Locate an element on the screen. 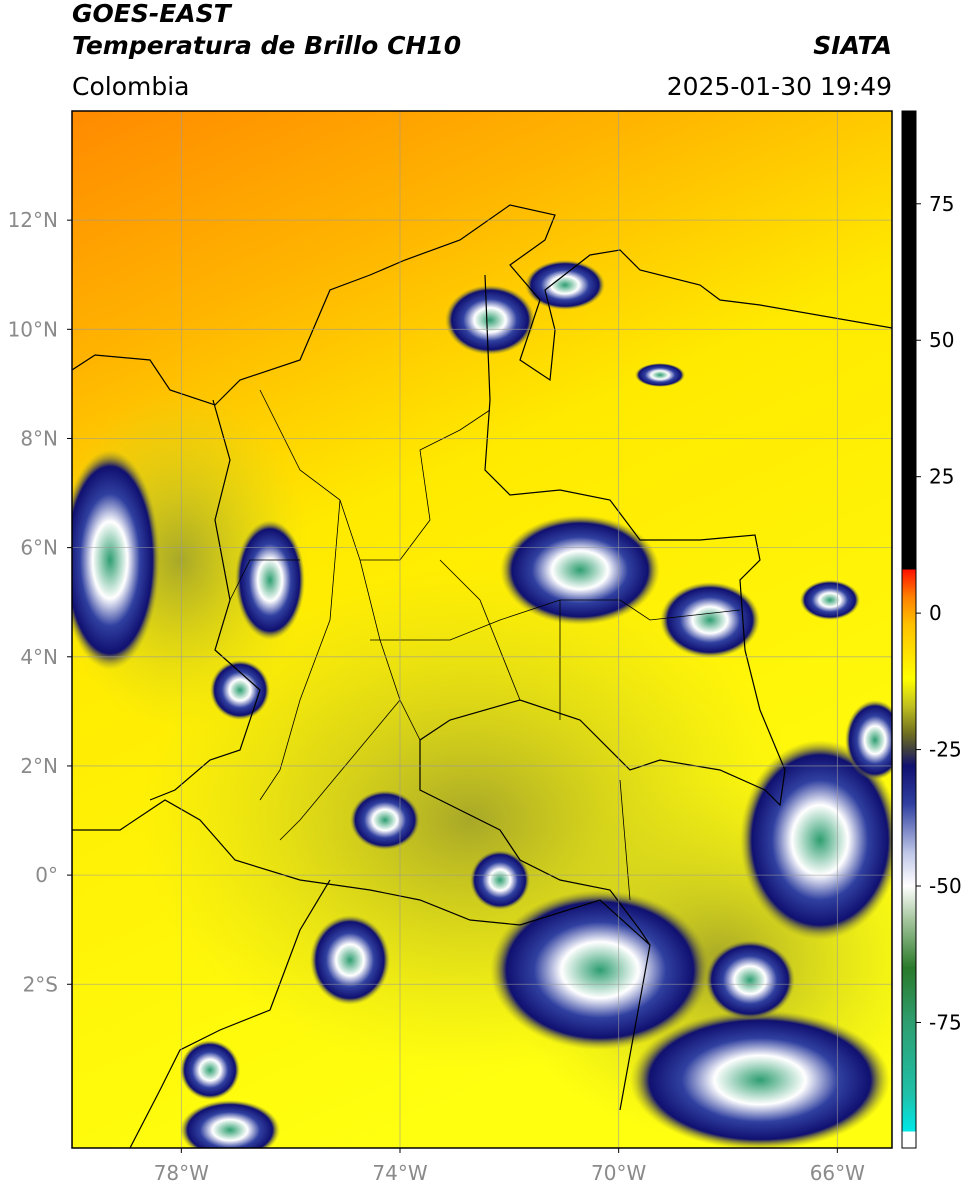 Image resolution: width=966 pixels, height=1190 pixels. y-tick-label: 2°N is located at coordinates (39, 766).